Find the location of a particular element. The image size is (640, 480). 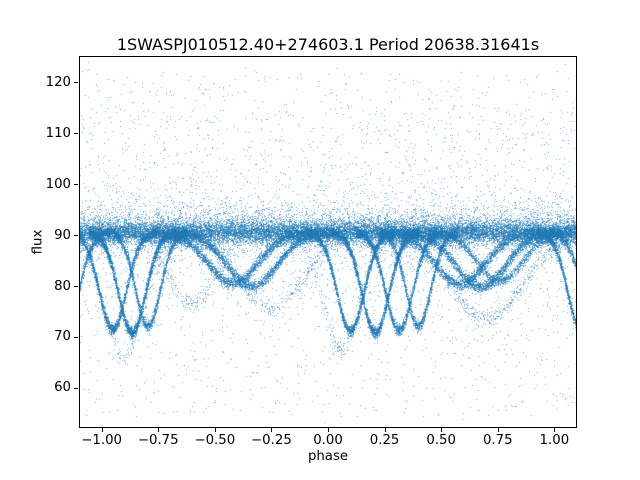

y-tick-label: 120 is located at coordinates (58, 82).